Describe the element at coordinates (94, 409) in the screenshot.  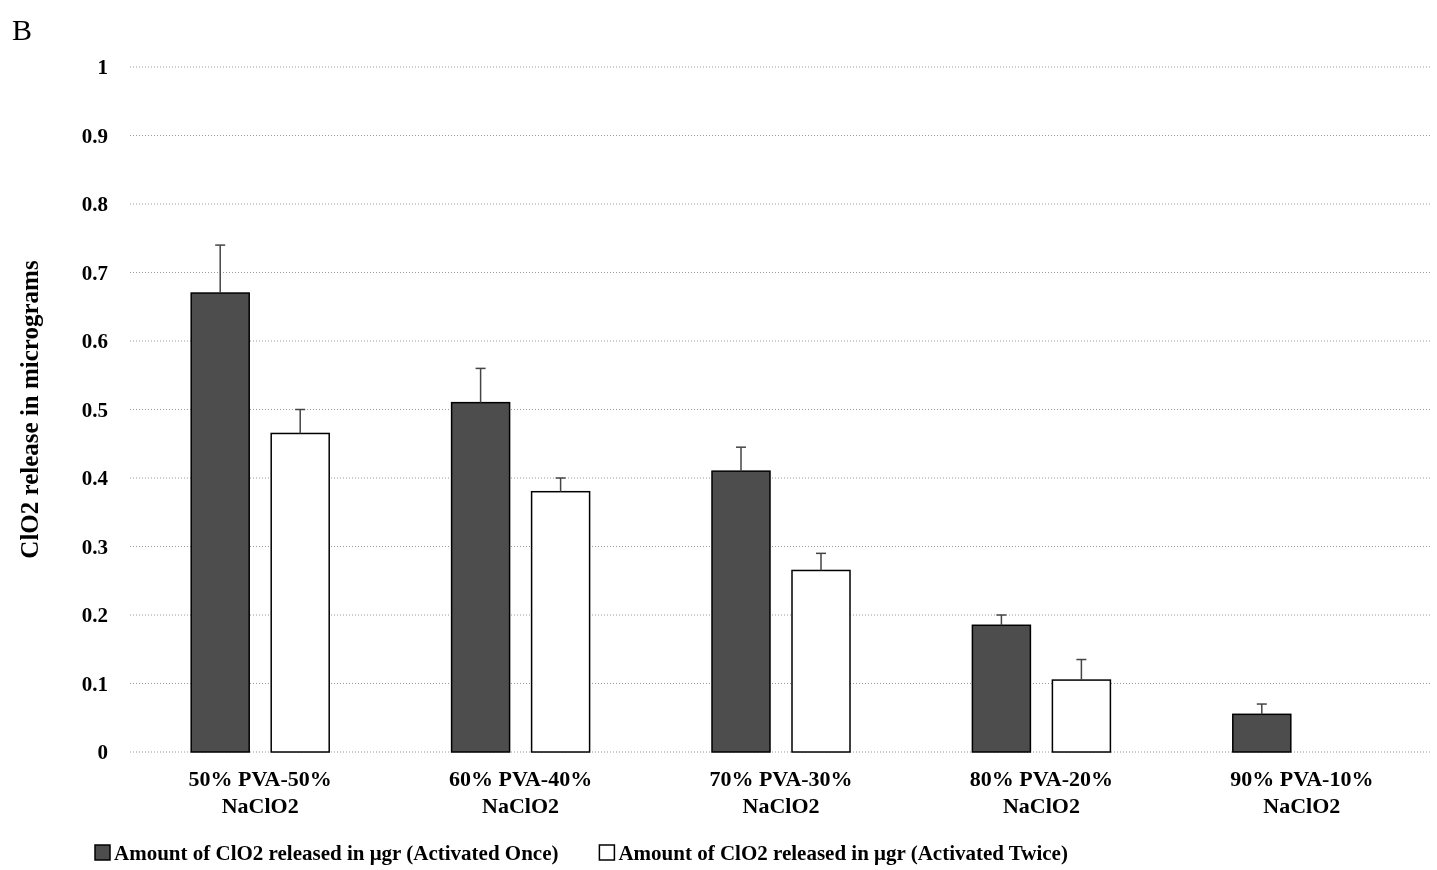
I see `y-tick-label: 0.5` at that location.